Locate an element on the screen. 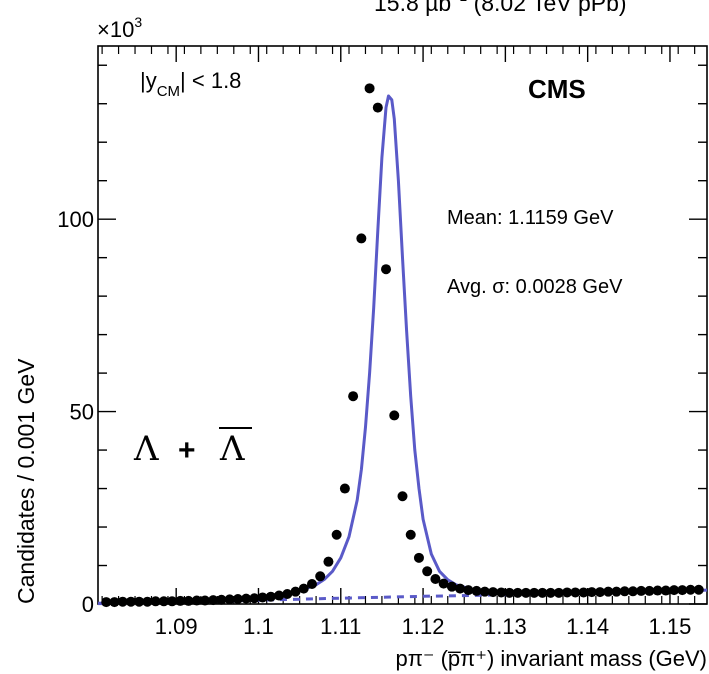 The image size is (709, 674). y-tick-label: 50 is located at coordinates (82, 412).